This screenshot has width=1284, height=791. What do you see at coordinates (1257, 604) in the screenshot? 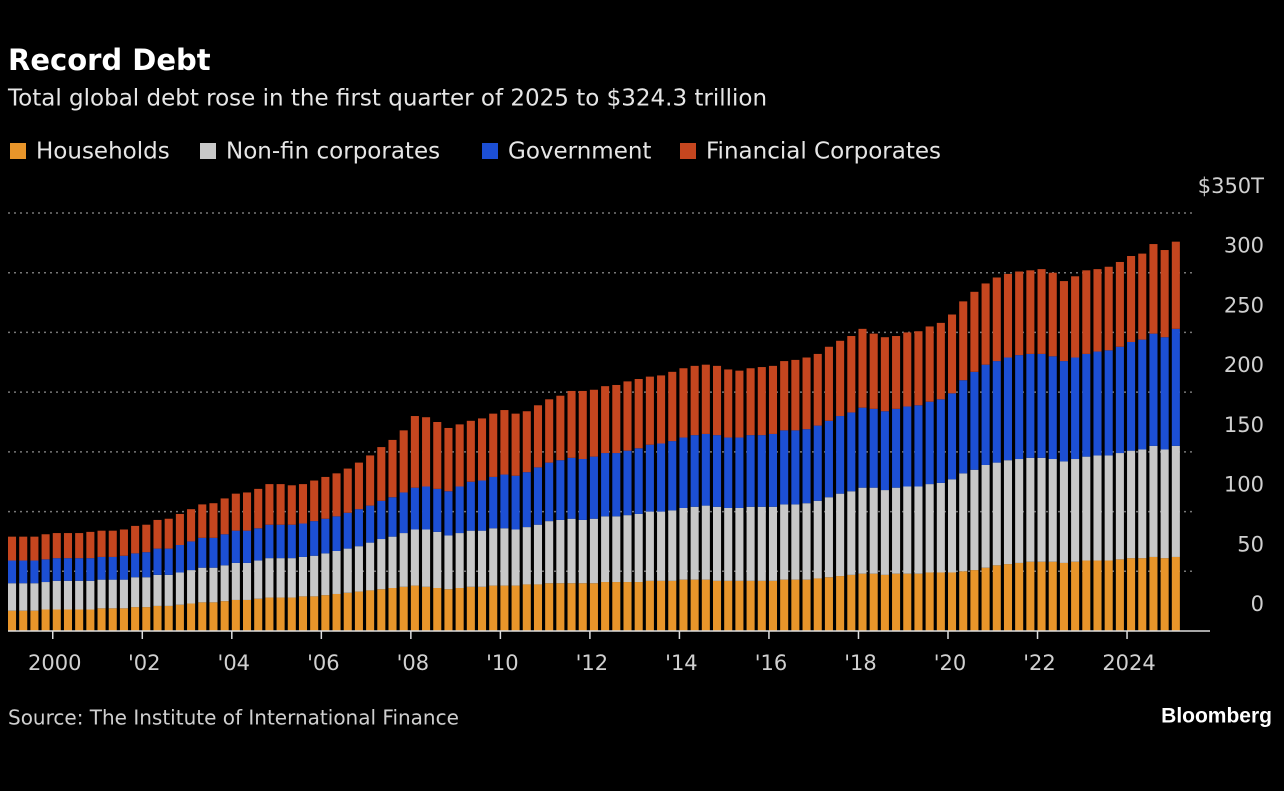
I see `y-tick-label: 0` at bounding box center [1257, 604].